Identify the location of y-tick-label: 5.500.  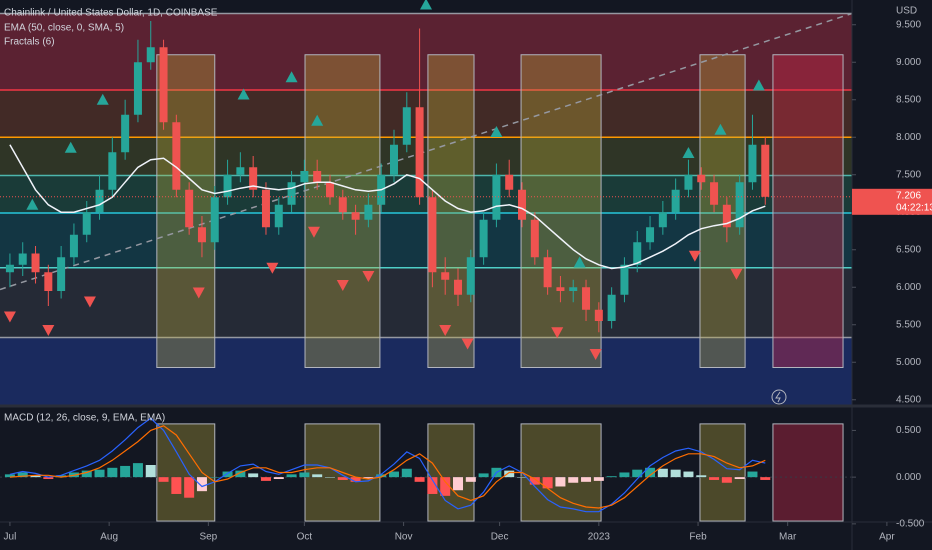
(908, 324).